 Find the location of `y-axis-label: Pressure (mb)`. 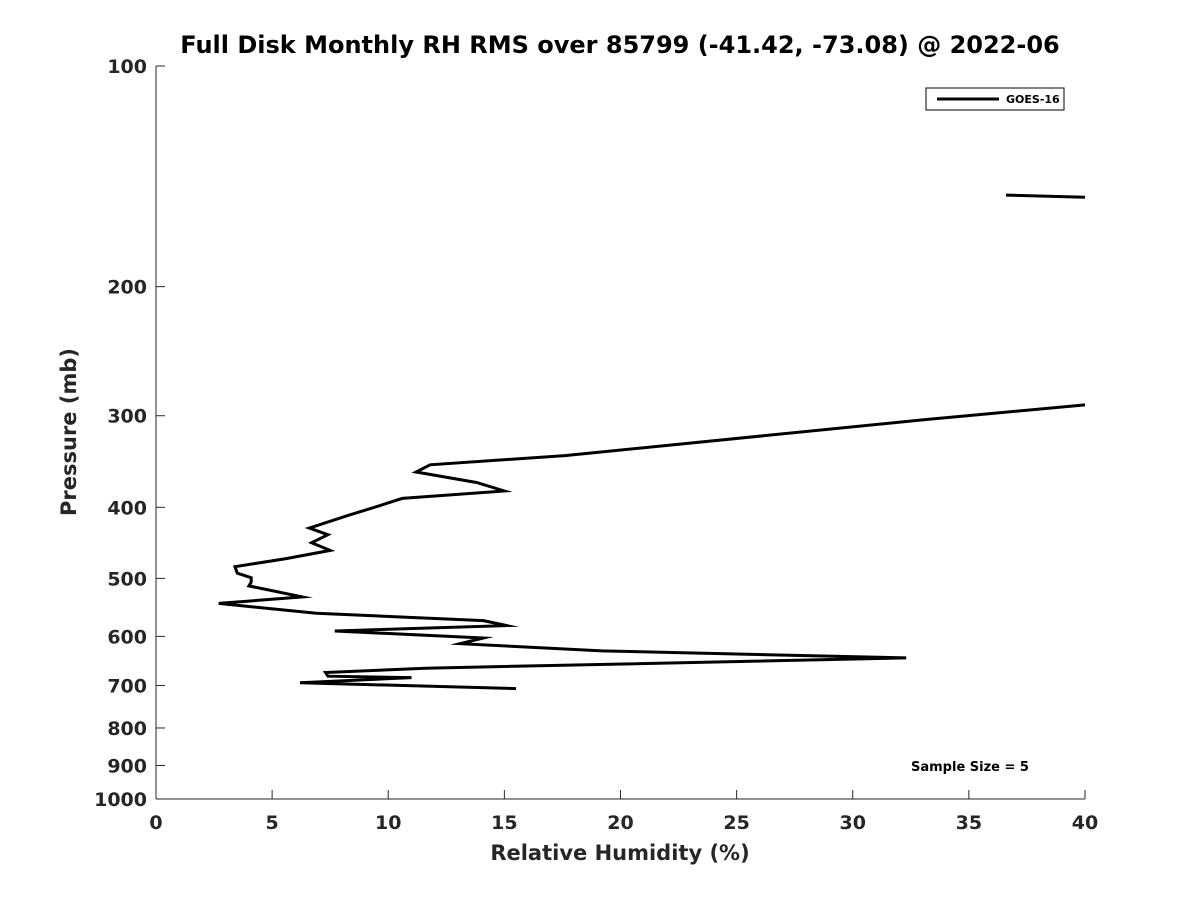

y-axis-label: Pressure (mb) is located at coordinates (69, 432).